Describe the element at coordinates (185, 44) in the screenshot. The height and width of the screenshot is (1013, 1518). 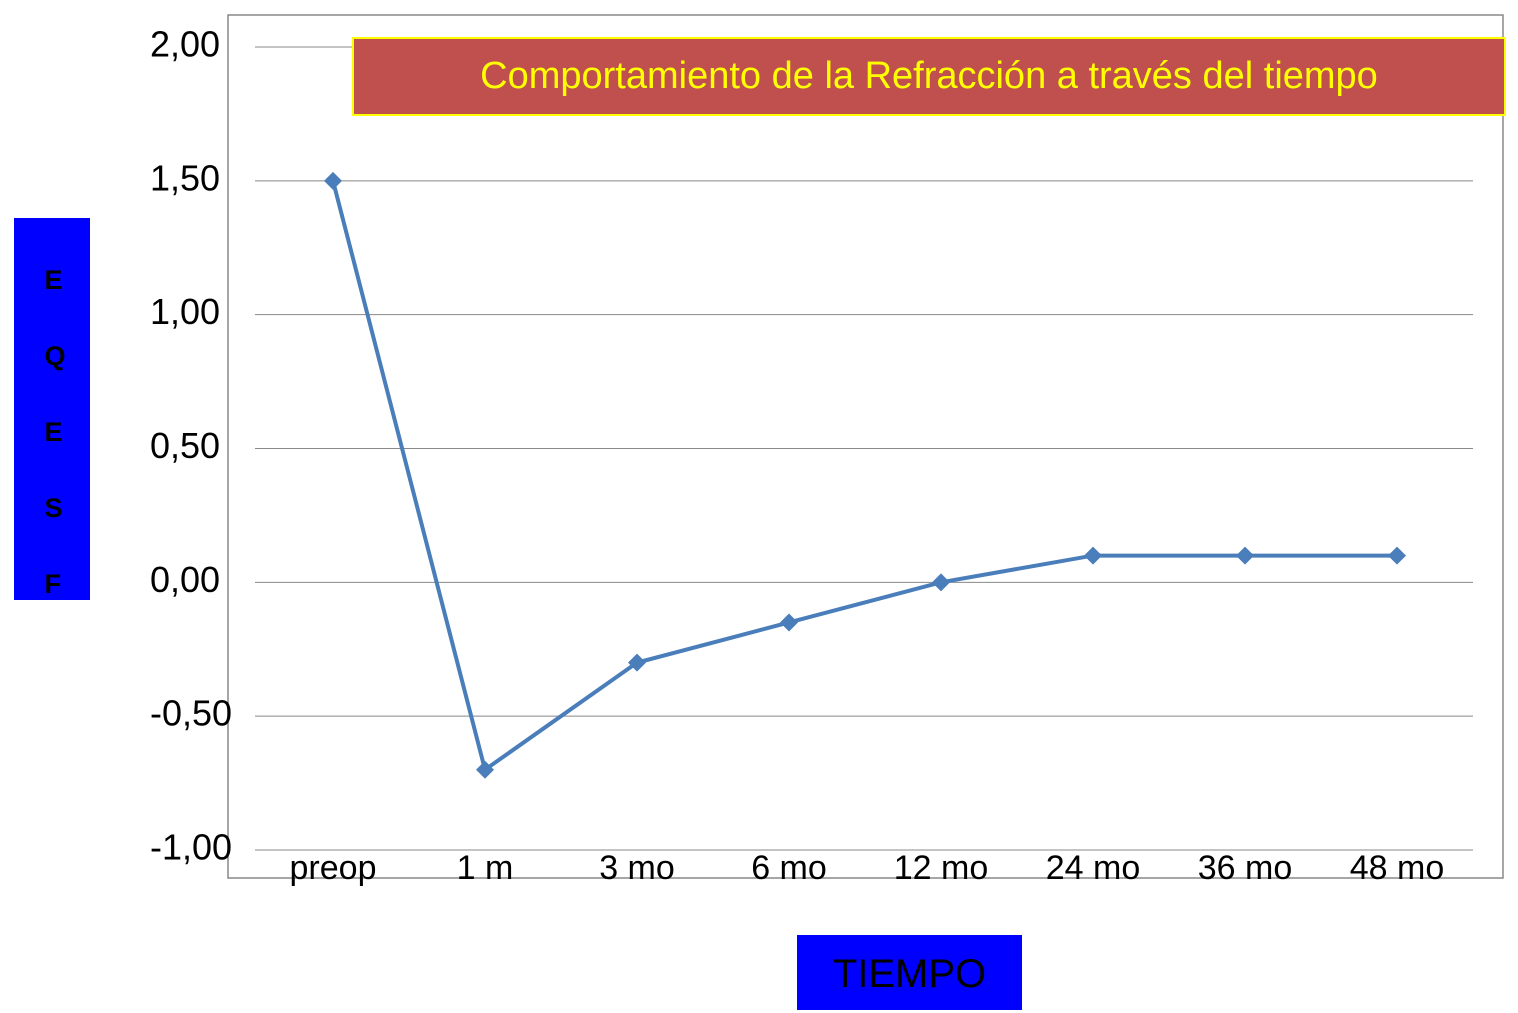
I see `y-tick-label: 2,00` at that location.